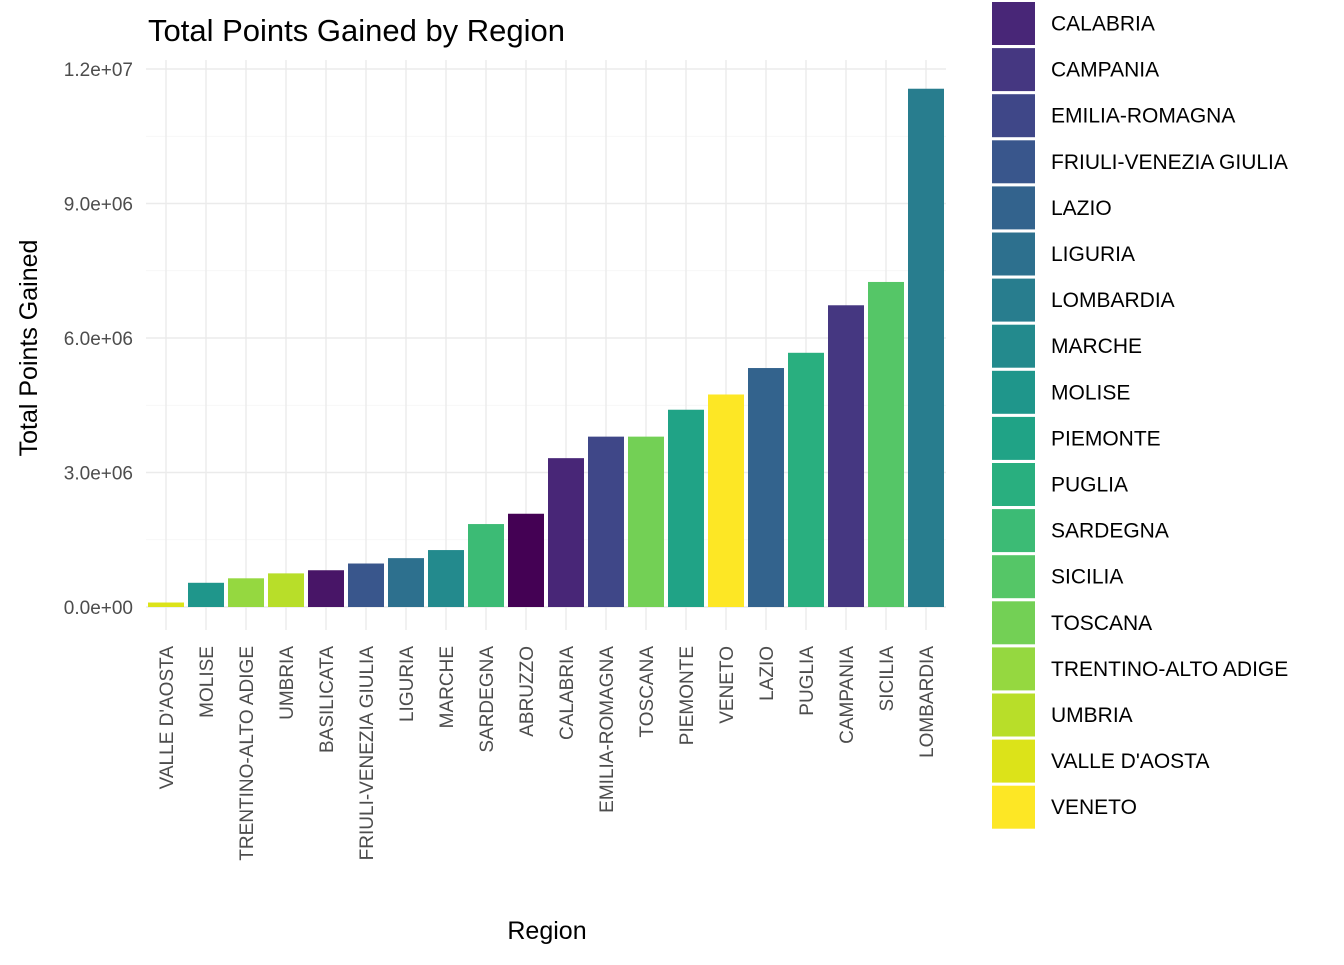 Image resolution: width=1344 pixels, height=965 pixels. Describe the element at coordinates (1096, 346) in the screenshot. I see `legend-label: MARCHE` at that location.